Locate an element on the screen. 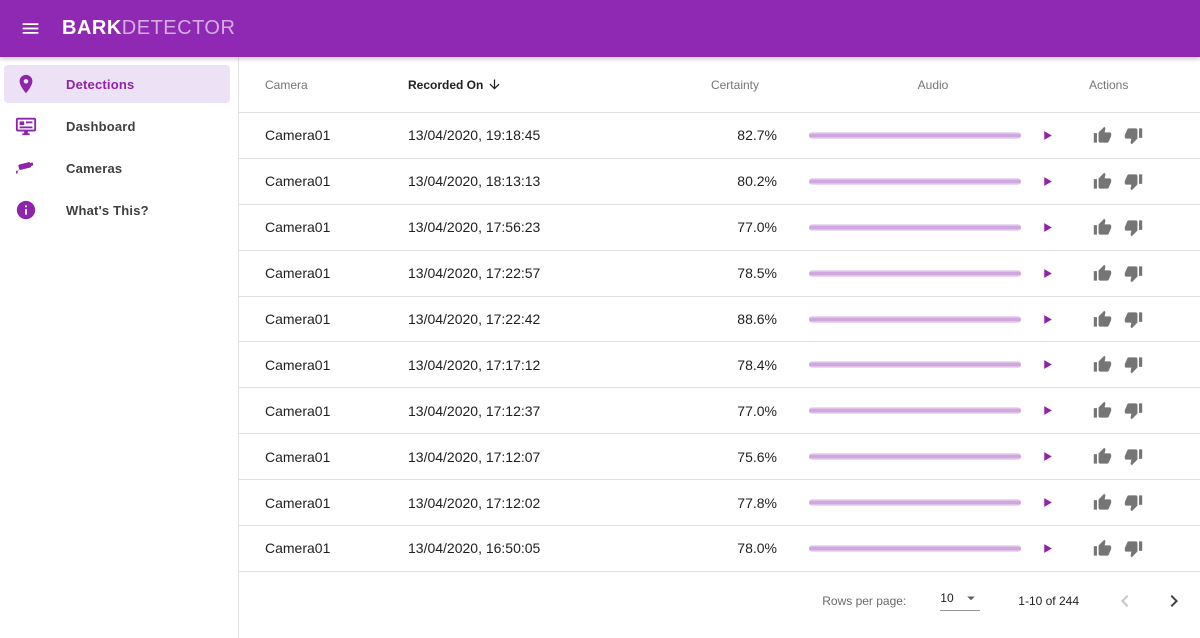  sort-descending-arrow-icon is located at coordinates (494, 84).